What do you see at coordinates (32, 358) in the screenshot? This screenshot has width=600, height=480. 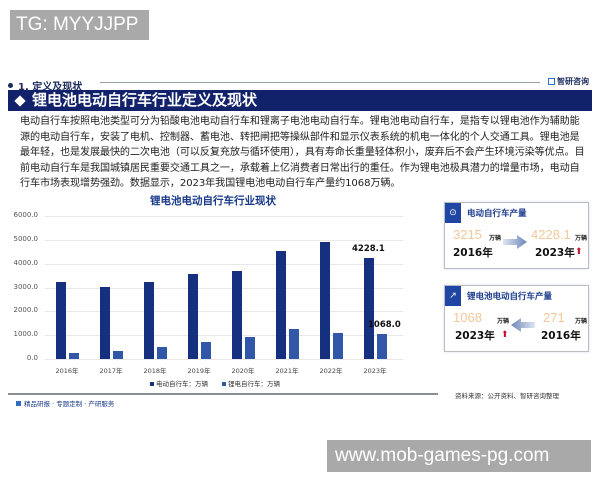 I see `y-tick-label: 0.0` at bounding box center [32, 358].